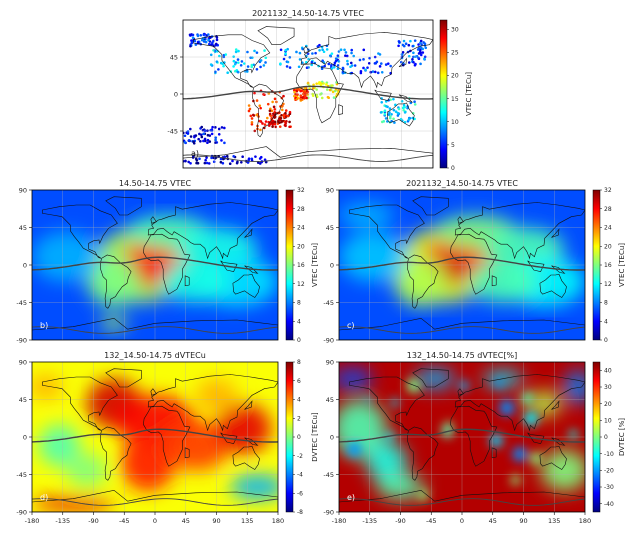 The height and width of the screenshot is (538, 641). Describe the element at coordinates (44, 497) in the screenshot. I see `panel-letter: d)` at that location.